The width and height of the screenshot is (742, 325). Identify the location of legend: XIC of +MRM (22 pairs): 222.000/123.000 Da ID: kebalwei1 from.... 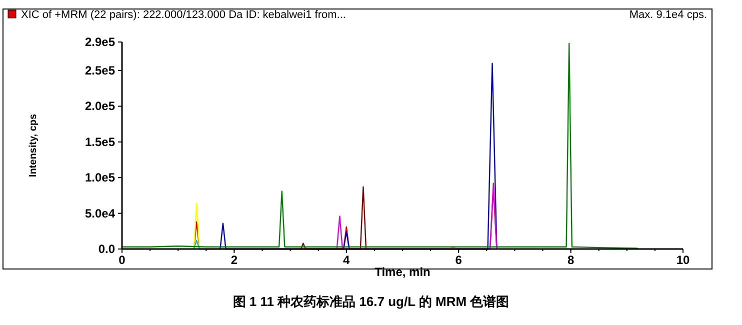
(177, 15).